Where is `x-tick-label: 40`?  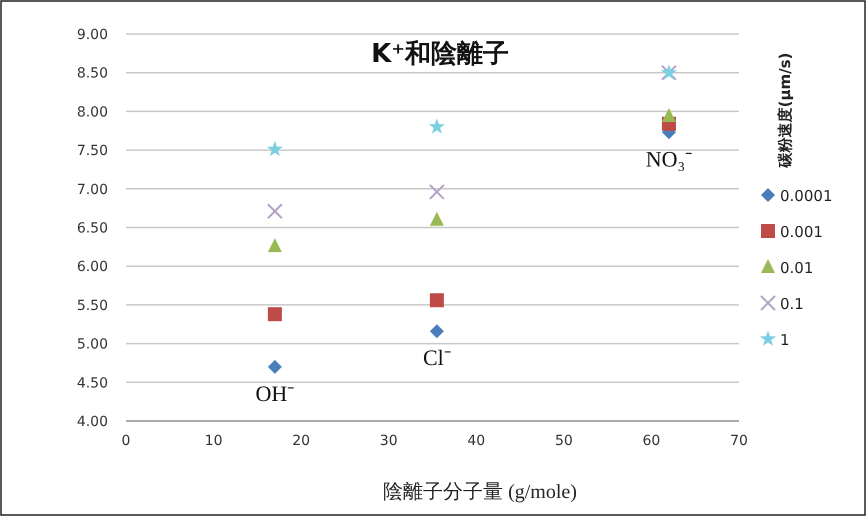 x-tick-label: 40 is located at coordinates (476, 441).